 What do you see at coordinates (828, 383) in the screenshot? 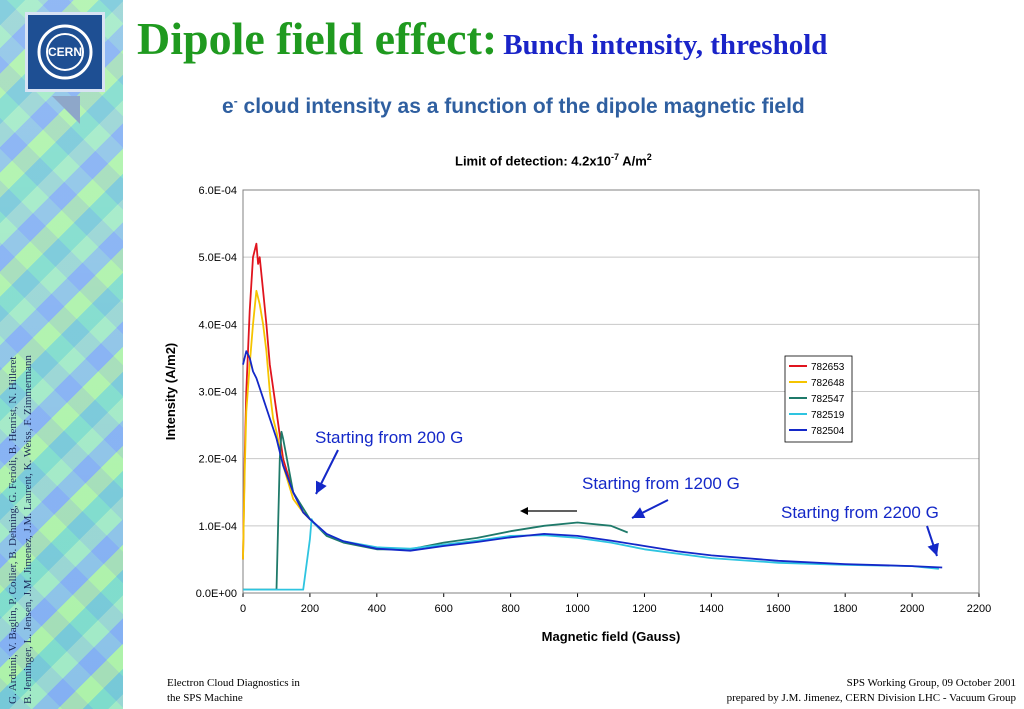
I see `legend-label-782648: 782648` at bounding box center [828, 383].